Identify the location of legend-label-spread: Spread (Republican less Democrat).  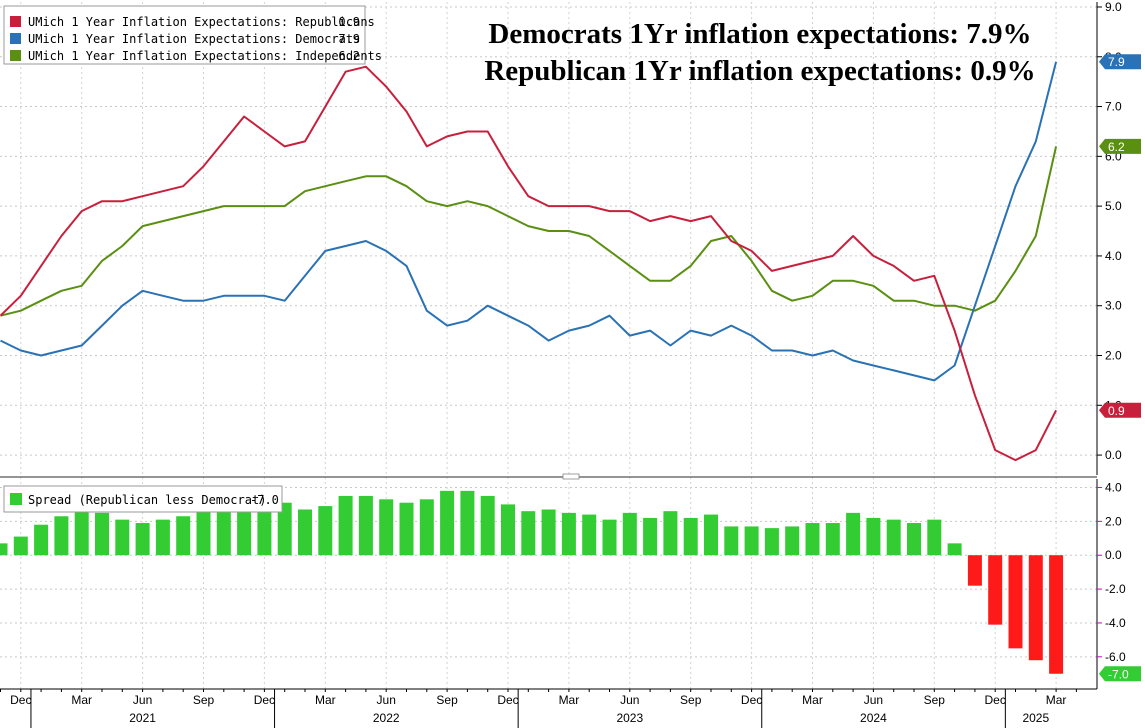
(147, 500).